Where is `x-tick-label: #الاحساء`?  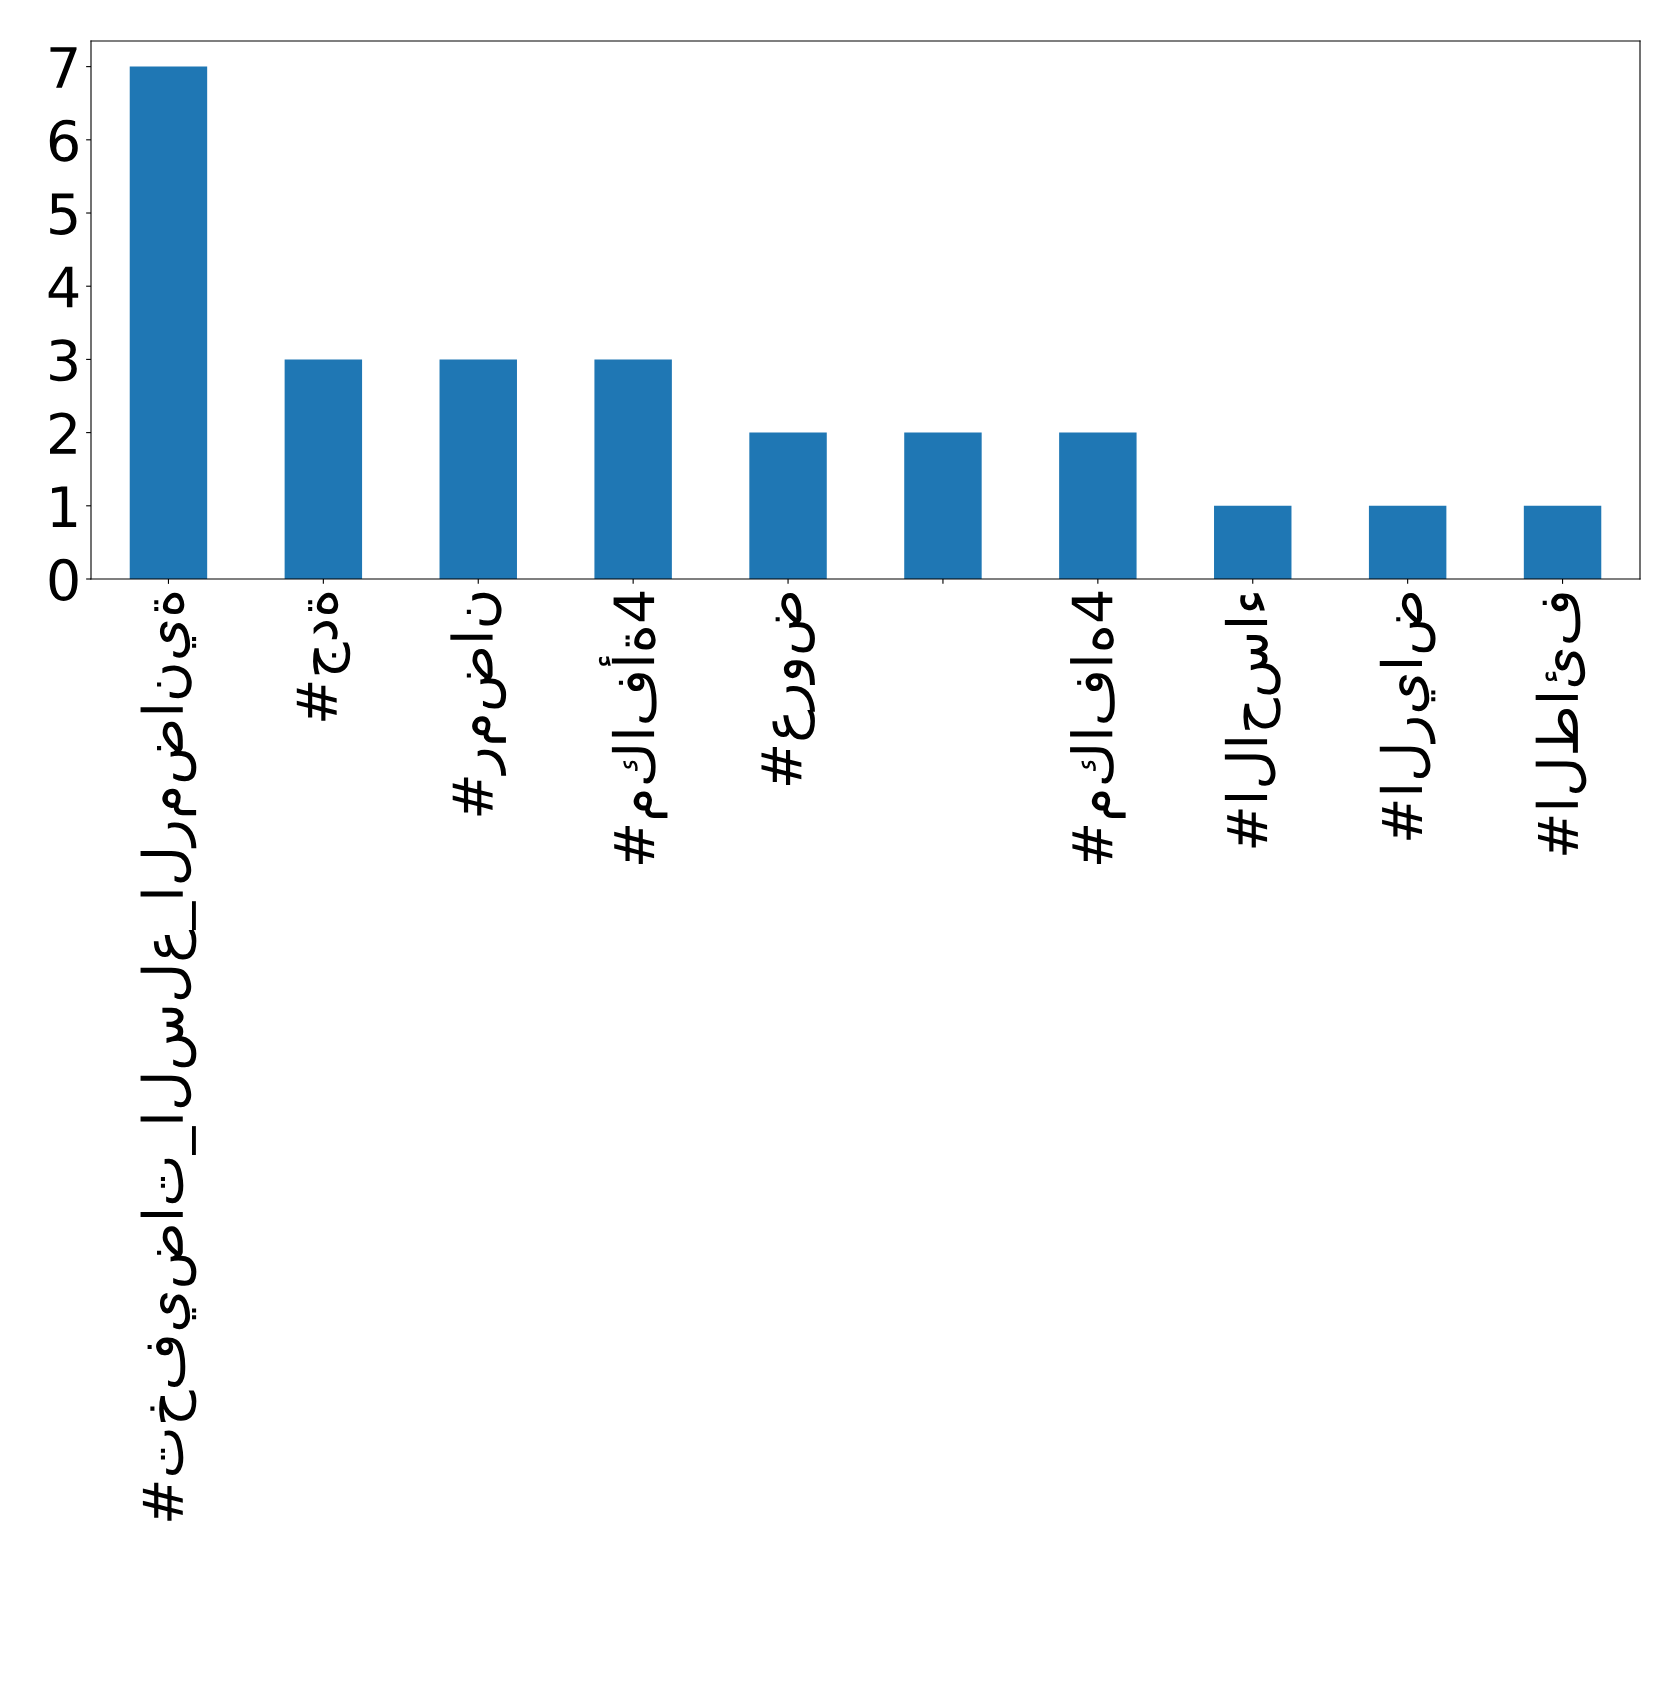 x-tick-label: #الاحساء is located at coordinates (1252, 720).